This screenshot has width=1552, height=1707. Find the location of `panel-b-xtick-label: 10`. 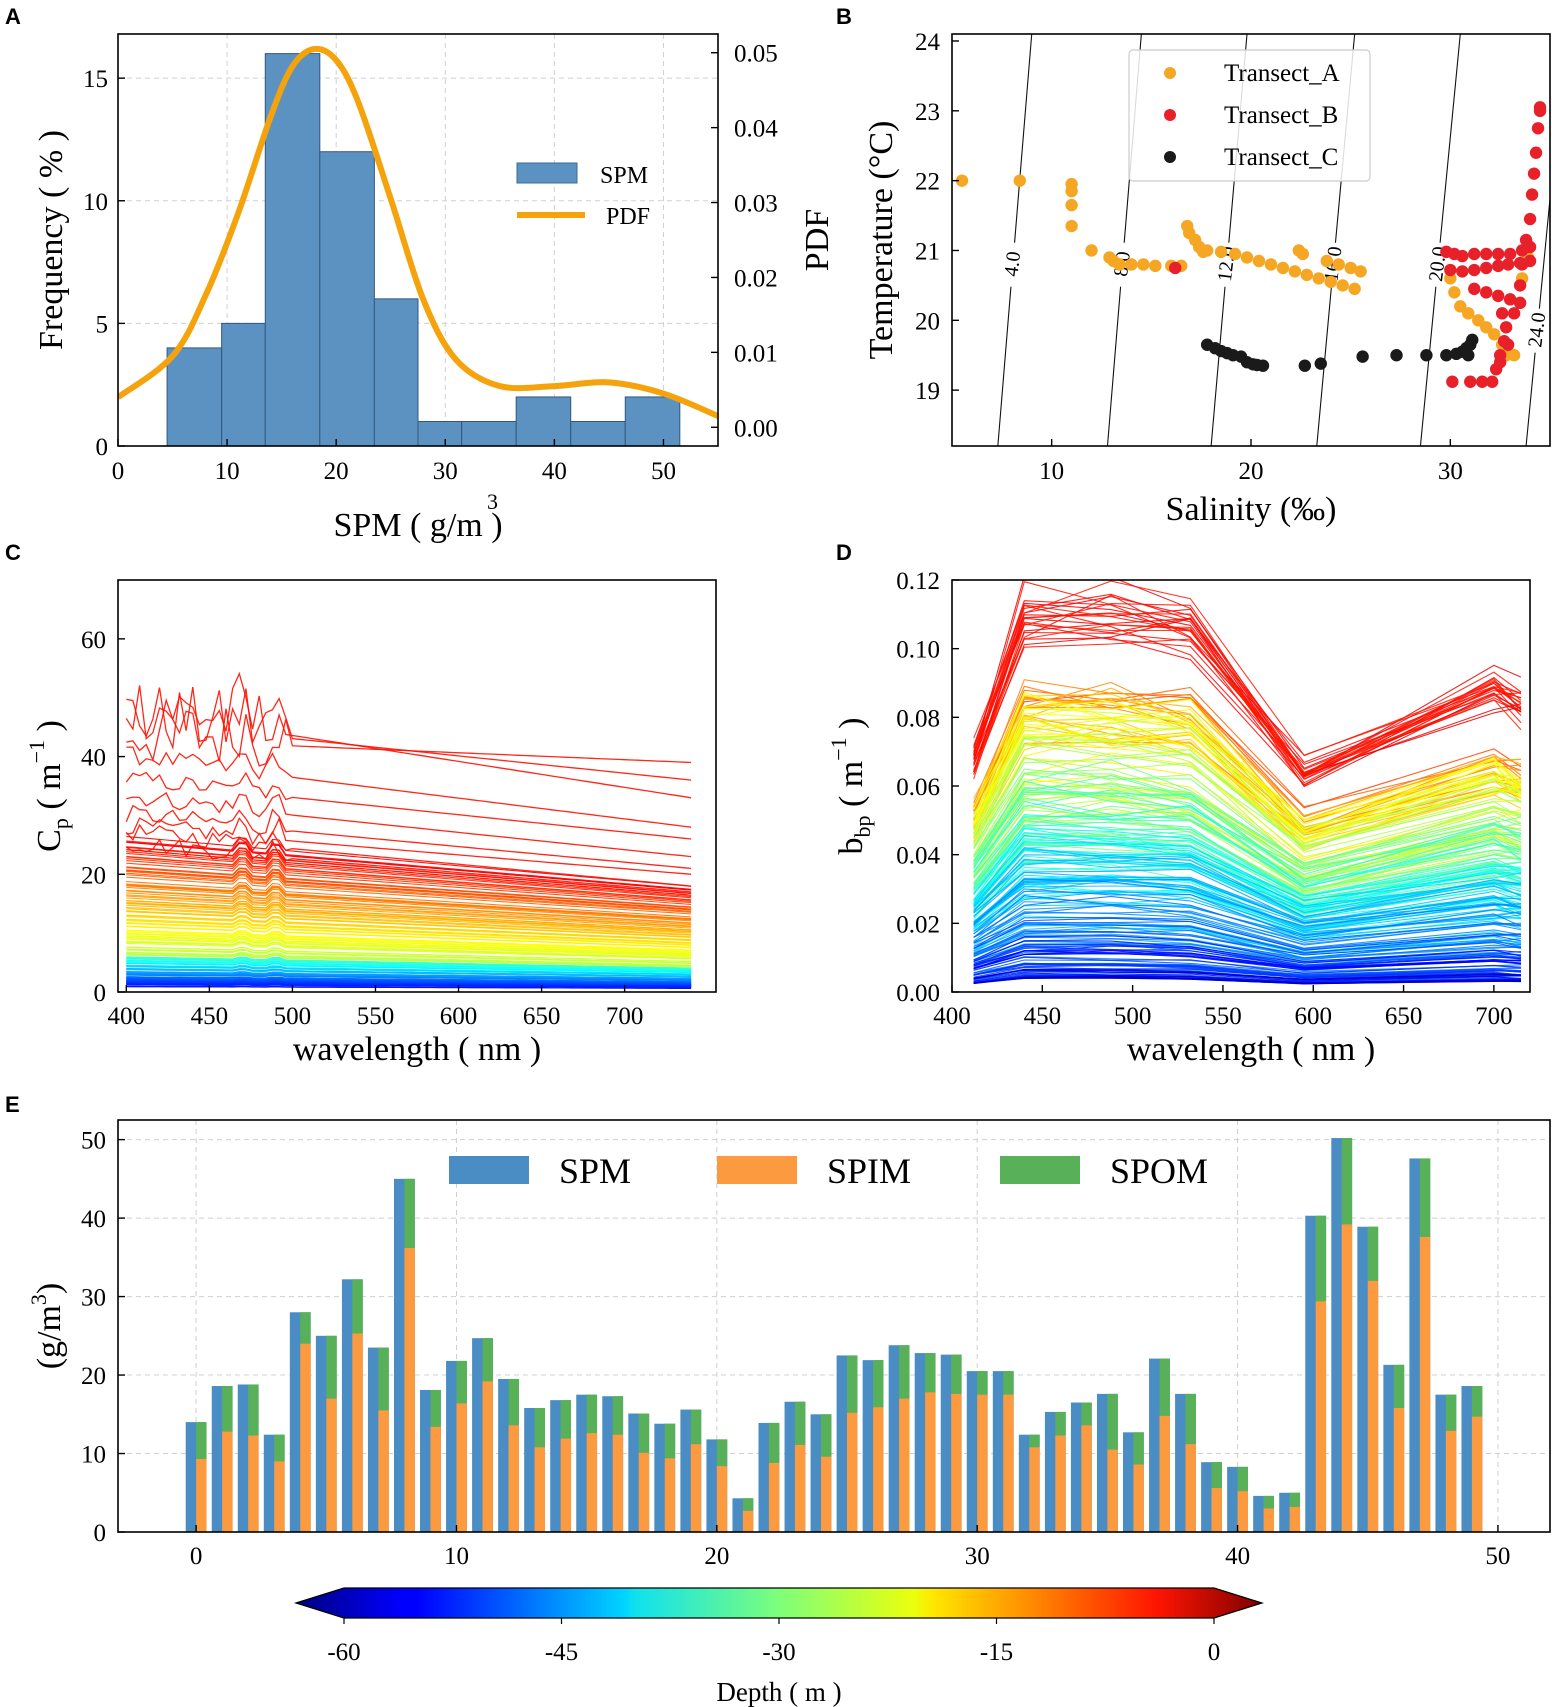

panel-b-xtick-label: 10 is located at coordinates (1051, 471).